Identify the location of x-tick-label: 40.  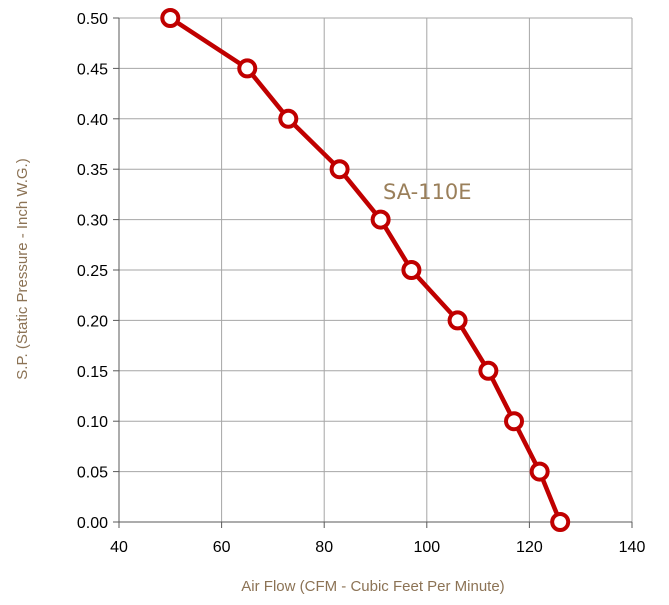
(119, 547).